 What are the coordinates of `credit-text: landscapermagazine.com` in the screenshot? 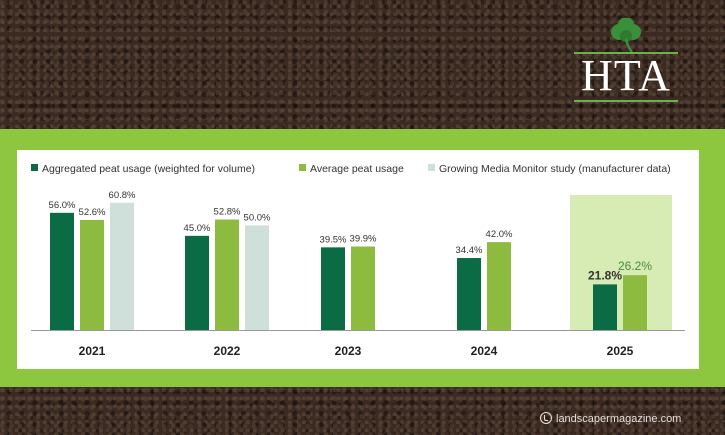 It's located at (619, 419).